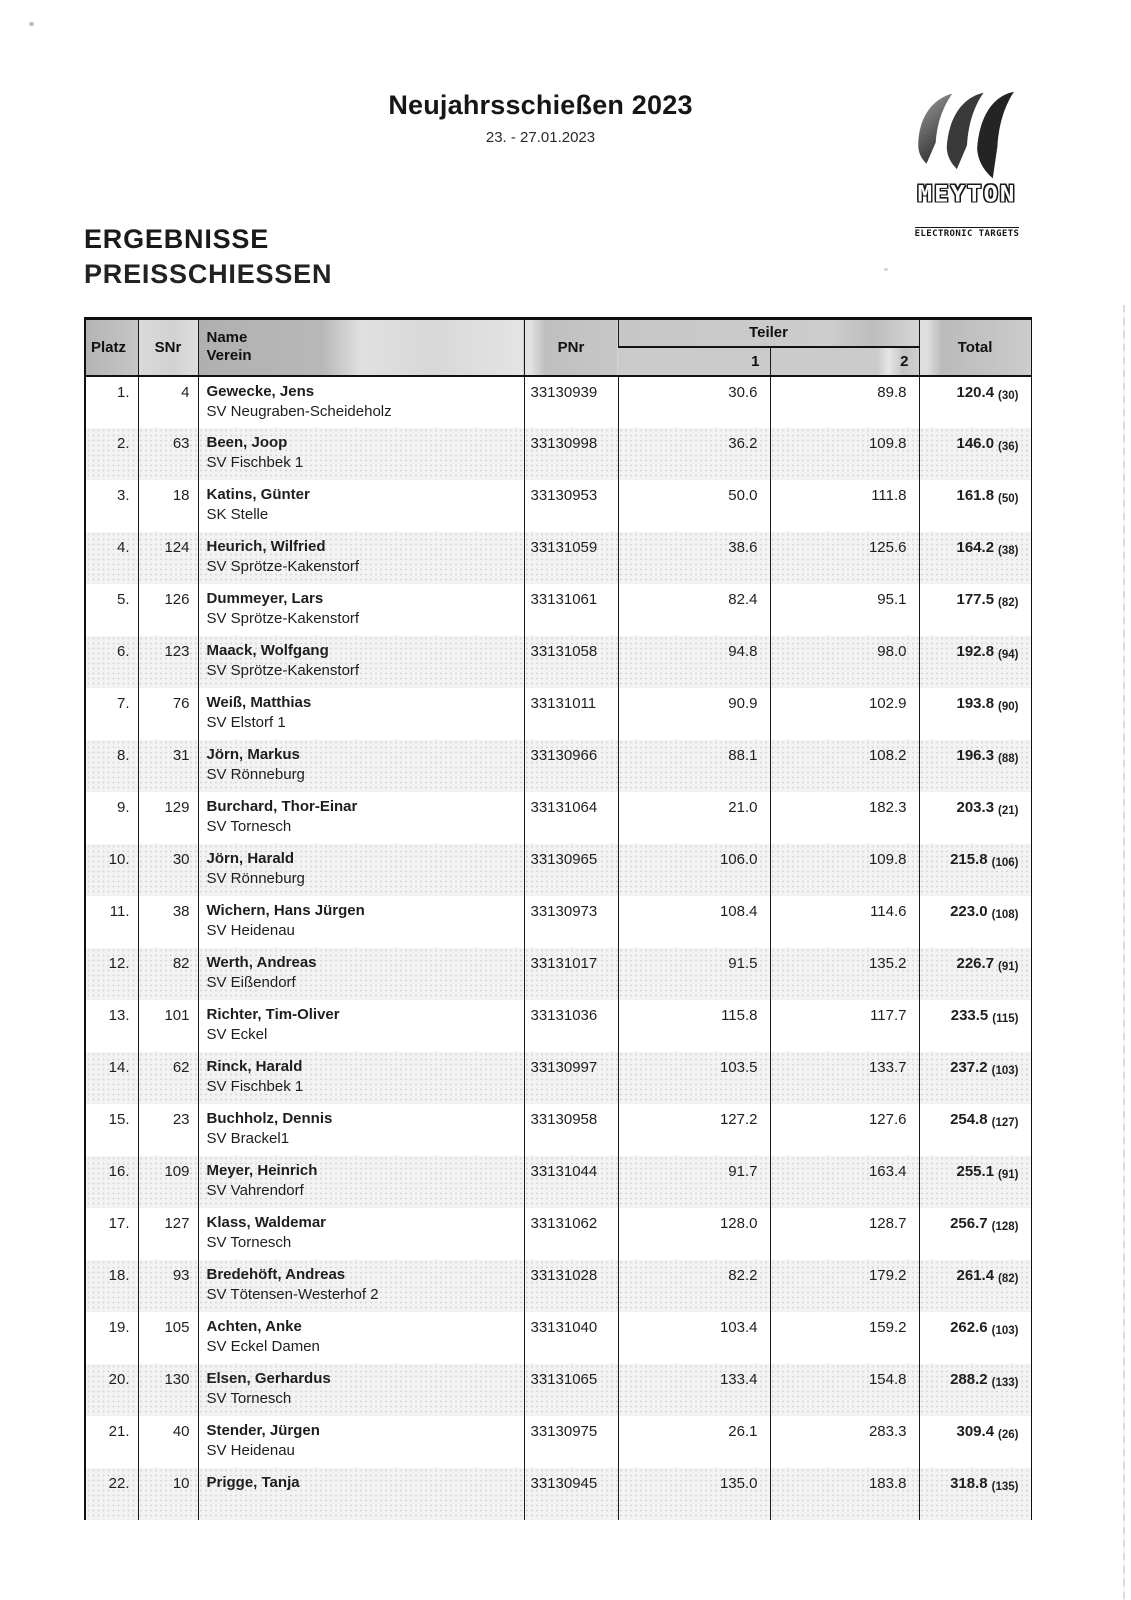 This screenshot has height=1600, width=1131. Describe the element at coordinates (969, 1067) in the screenshot. I see `total-value: 237.2` at that location.